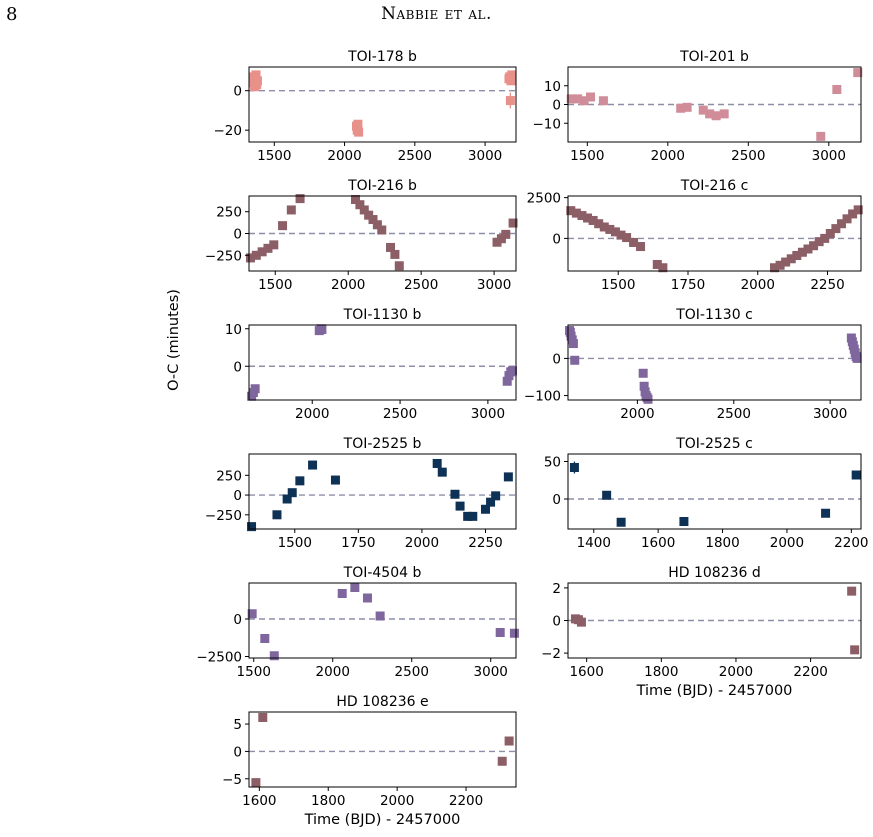  I want to click on panel-8: TOI-4504 b 1500 2000 2500 3000 0 −2500, so click(357, 622).